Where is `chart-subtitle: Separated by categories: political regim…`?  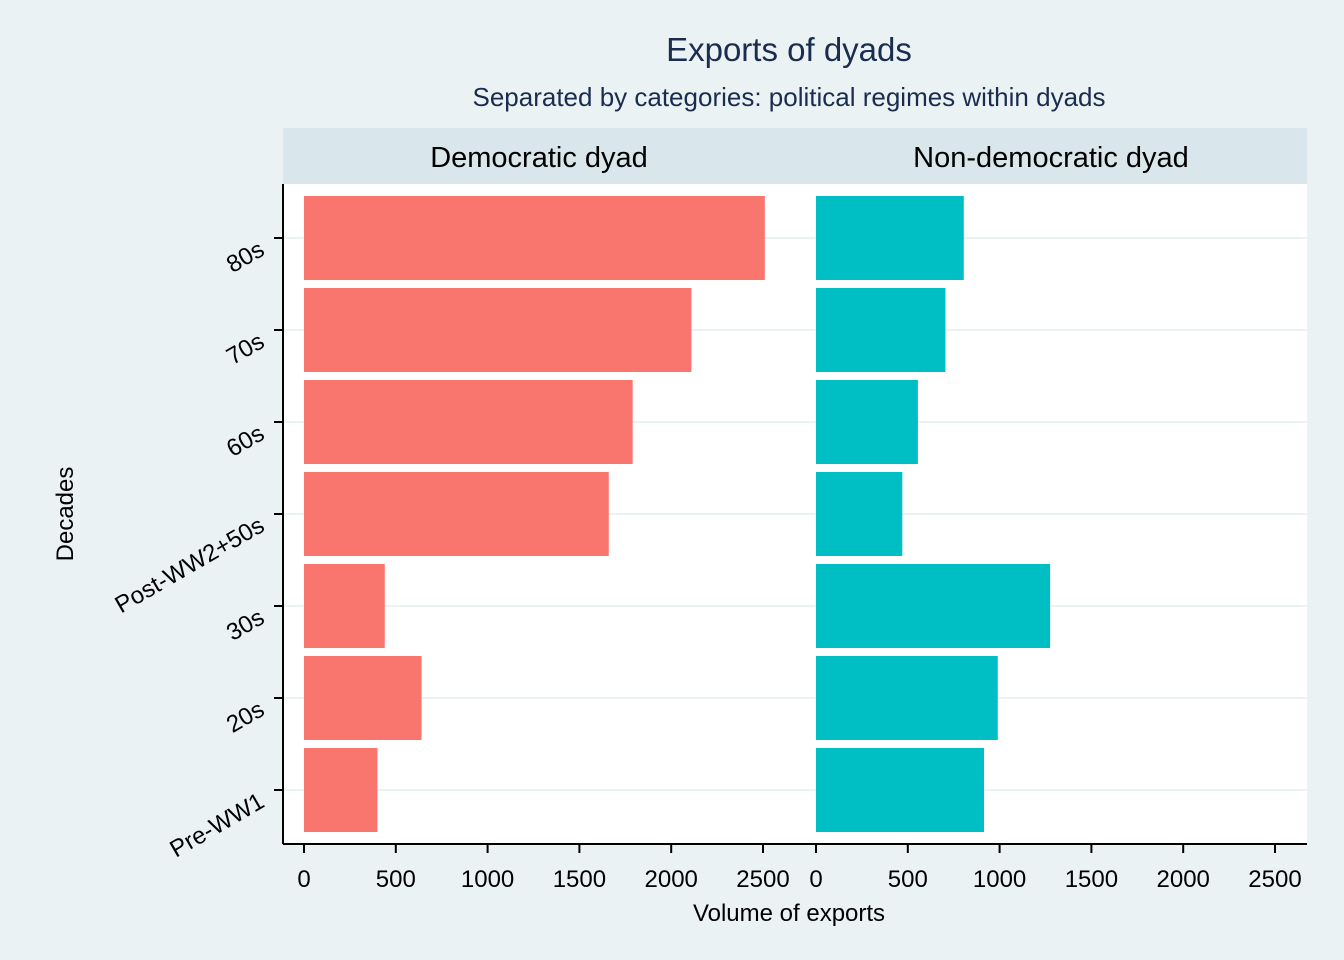 chart-subtitle: Separated by categories: political regim… is located at coordinates (788, 97).